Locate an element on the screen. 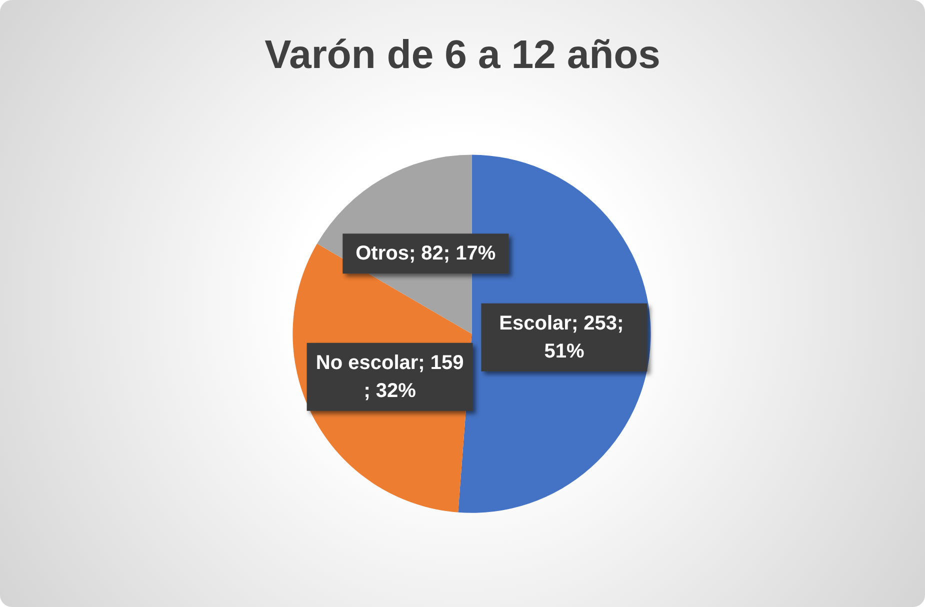 The image size is (925, 607). slice-label: Otros; 82; 17% is located at coordinates (426, 253).